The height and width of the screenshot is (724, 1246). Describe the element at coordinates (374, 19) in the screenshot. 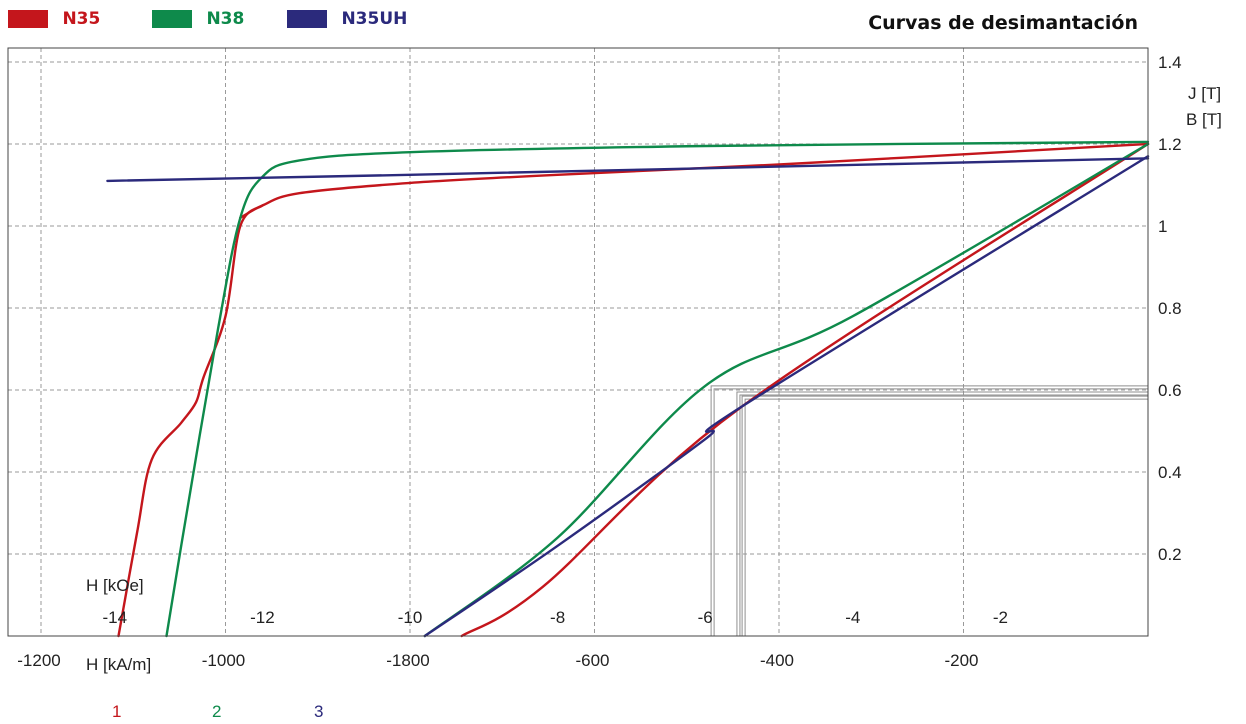

I see `legend-label-n35uh: N35UH` at that location.